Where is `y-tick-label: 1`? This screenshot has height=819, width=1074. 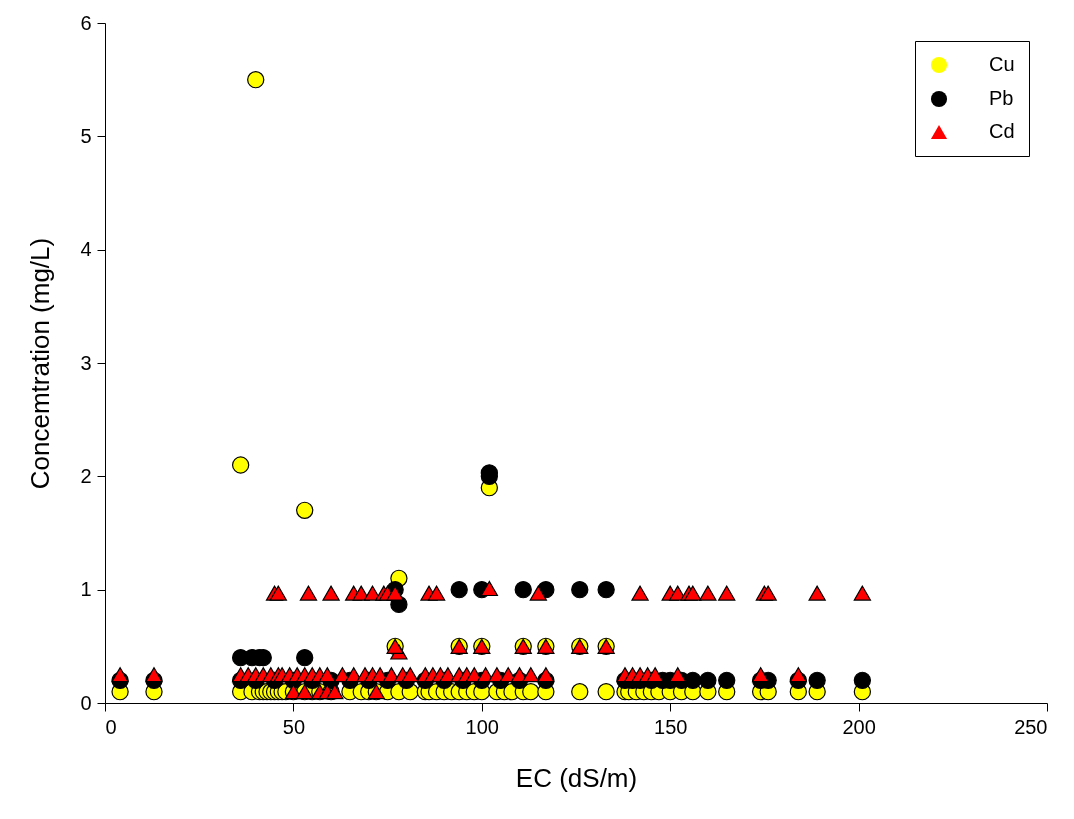 y-tick-label: 1 is located at coordinates (86, 589).